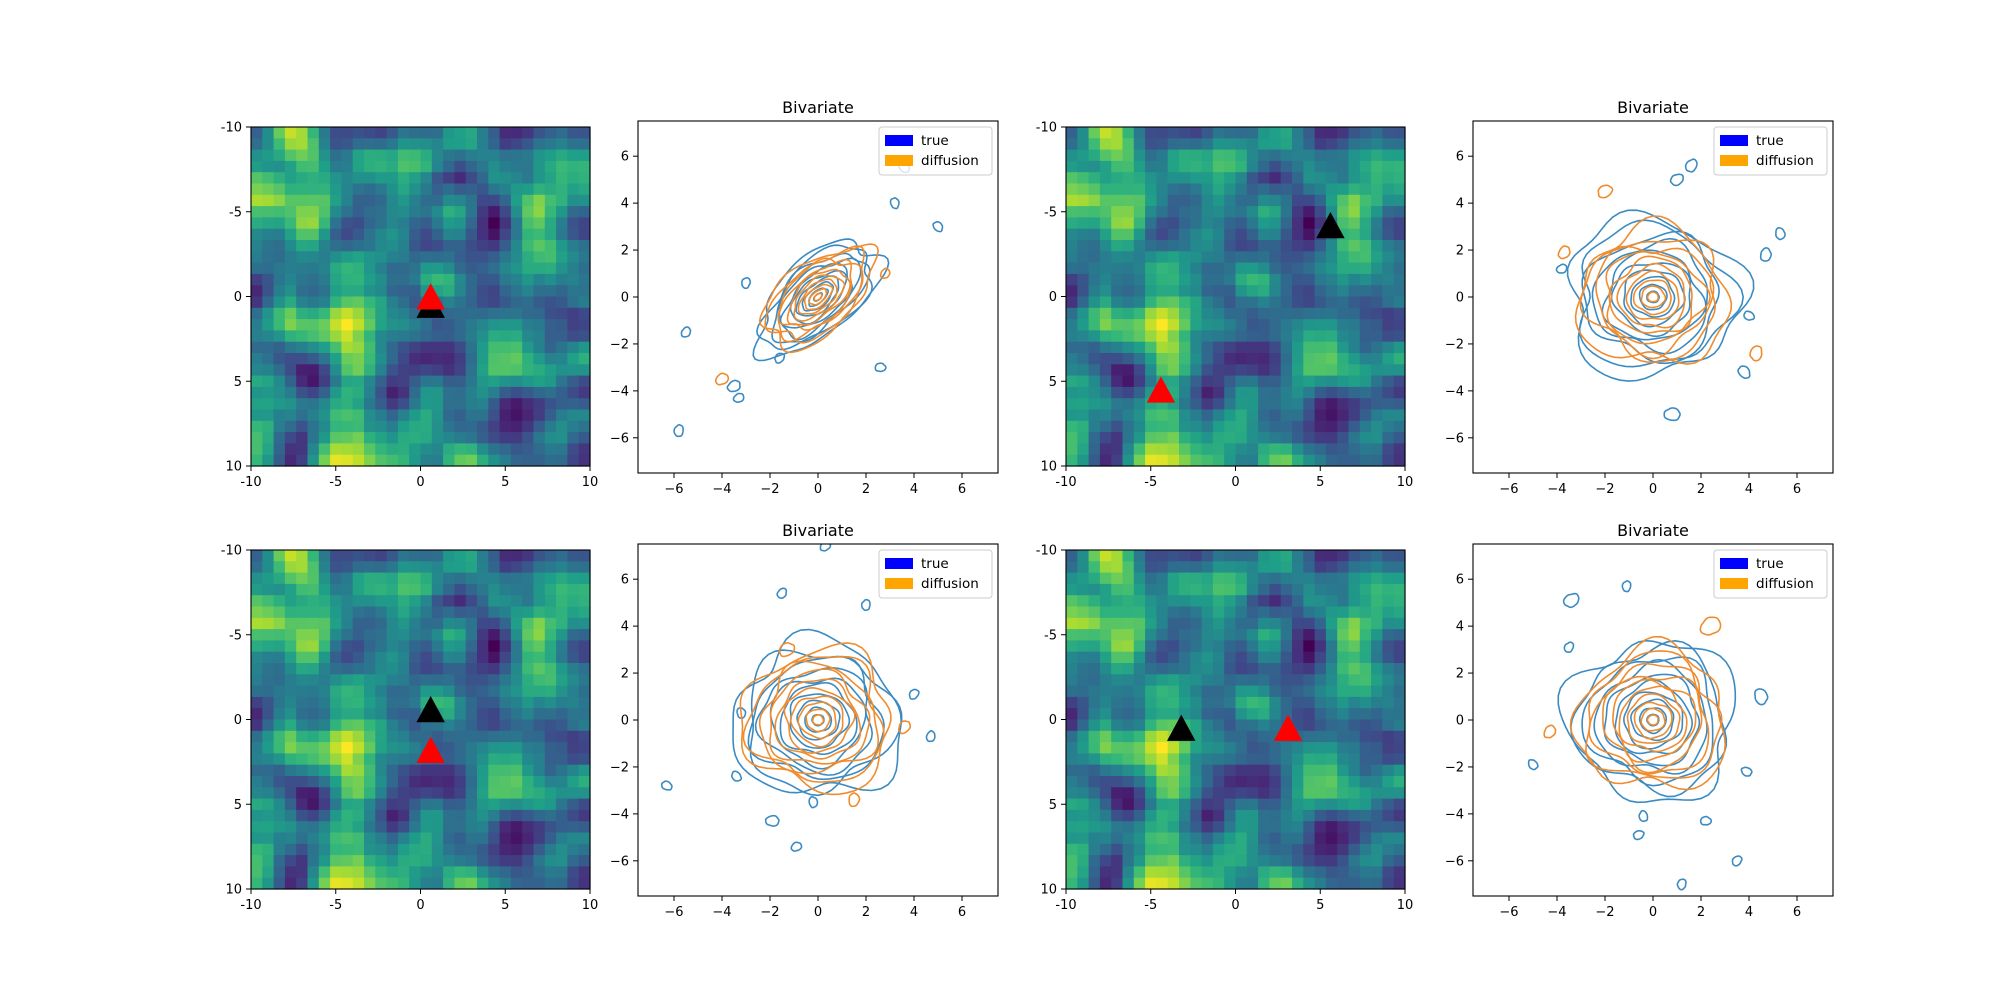 The image size is (2000, 1000). What do you see at coordinates (935, 564) in the screenshot?
I see `legend-label-true: true` at bounding box center [935, 564].